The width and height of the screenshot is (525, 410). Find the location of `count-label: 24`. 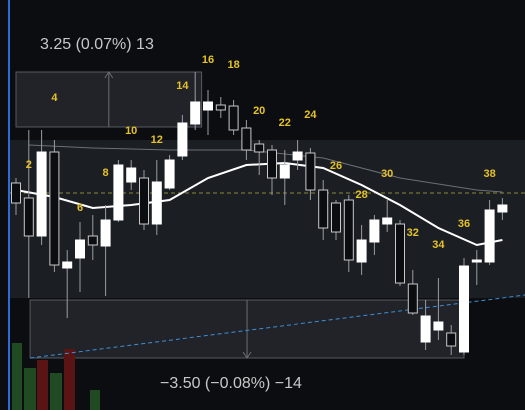

count-label: 24 is located at coordinates (310, 115).